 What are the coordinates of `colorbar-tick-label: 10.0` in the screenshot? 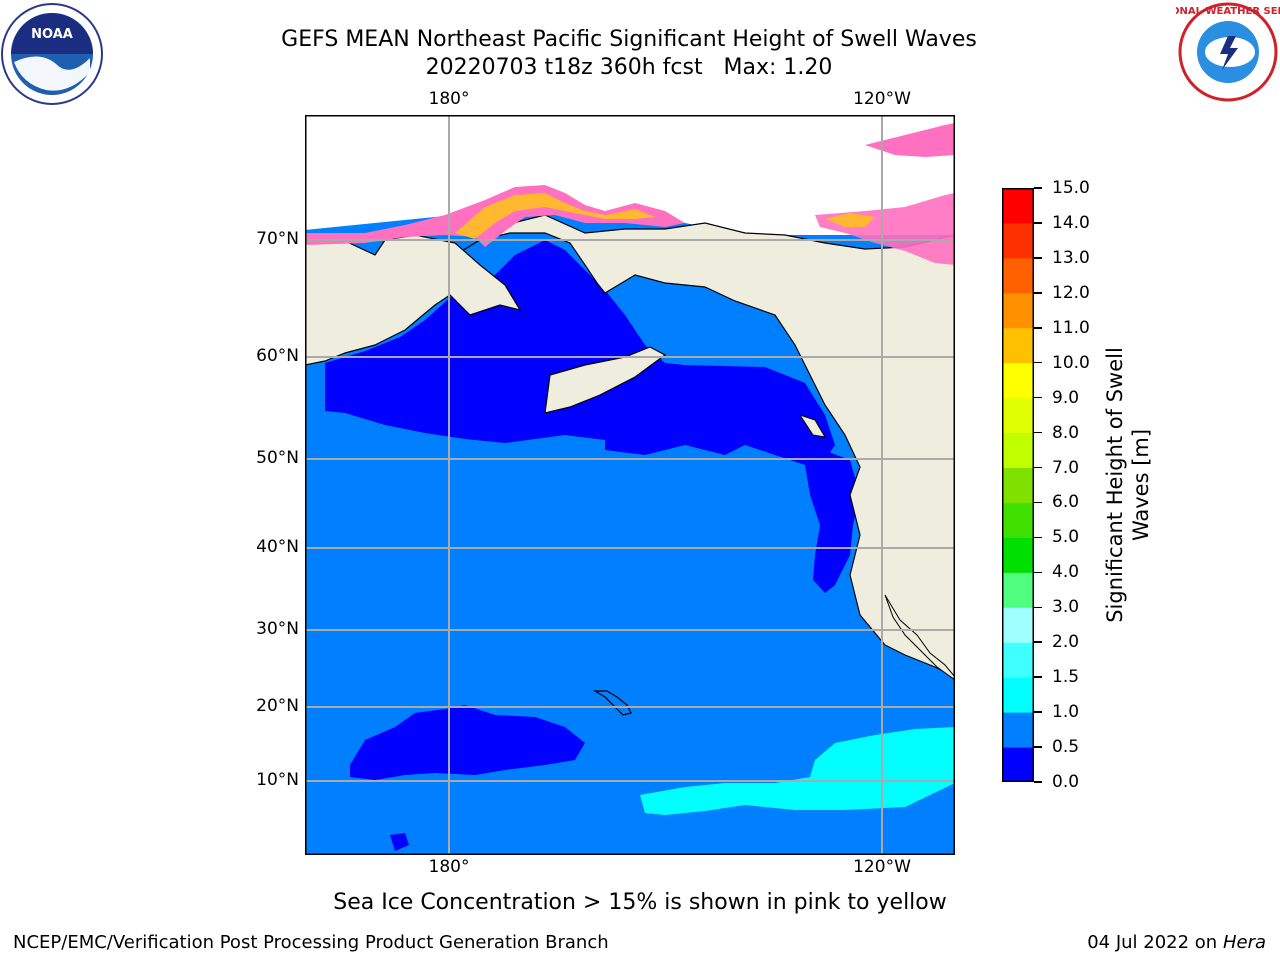 It's located at (1071, 362).